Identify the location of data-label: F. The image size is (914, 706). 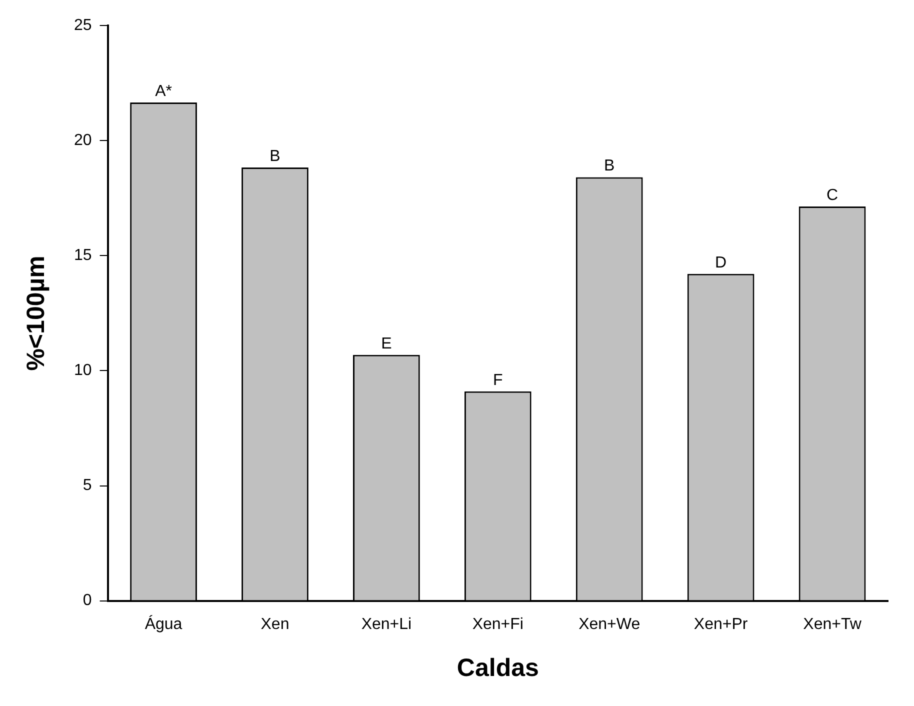
(498, 380).